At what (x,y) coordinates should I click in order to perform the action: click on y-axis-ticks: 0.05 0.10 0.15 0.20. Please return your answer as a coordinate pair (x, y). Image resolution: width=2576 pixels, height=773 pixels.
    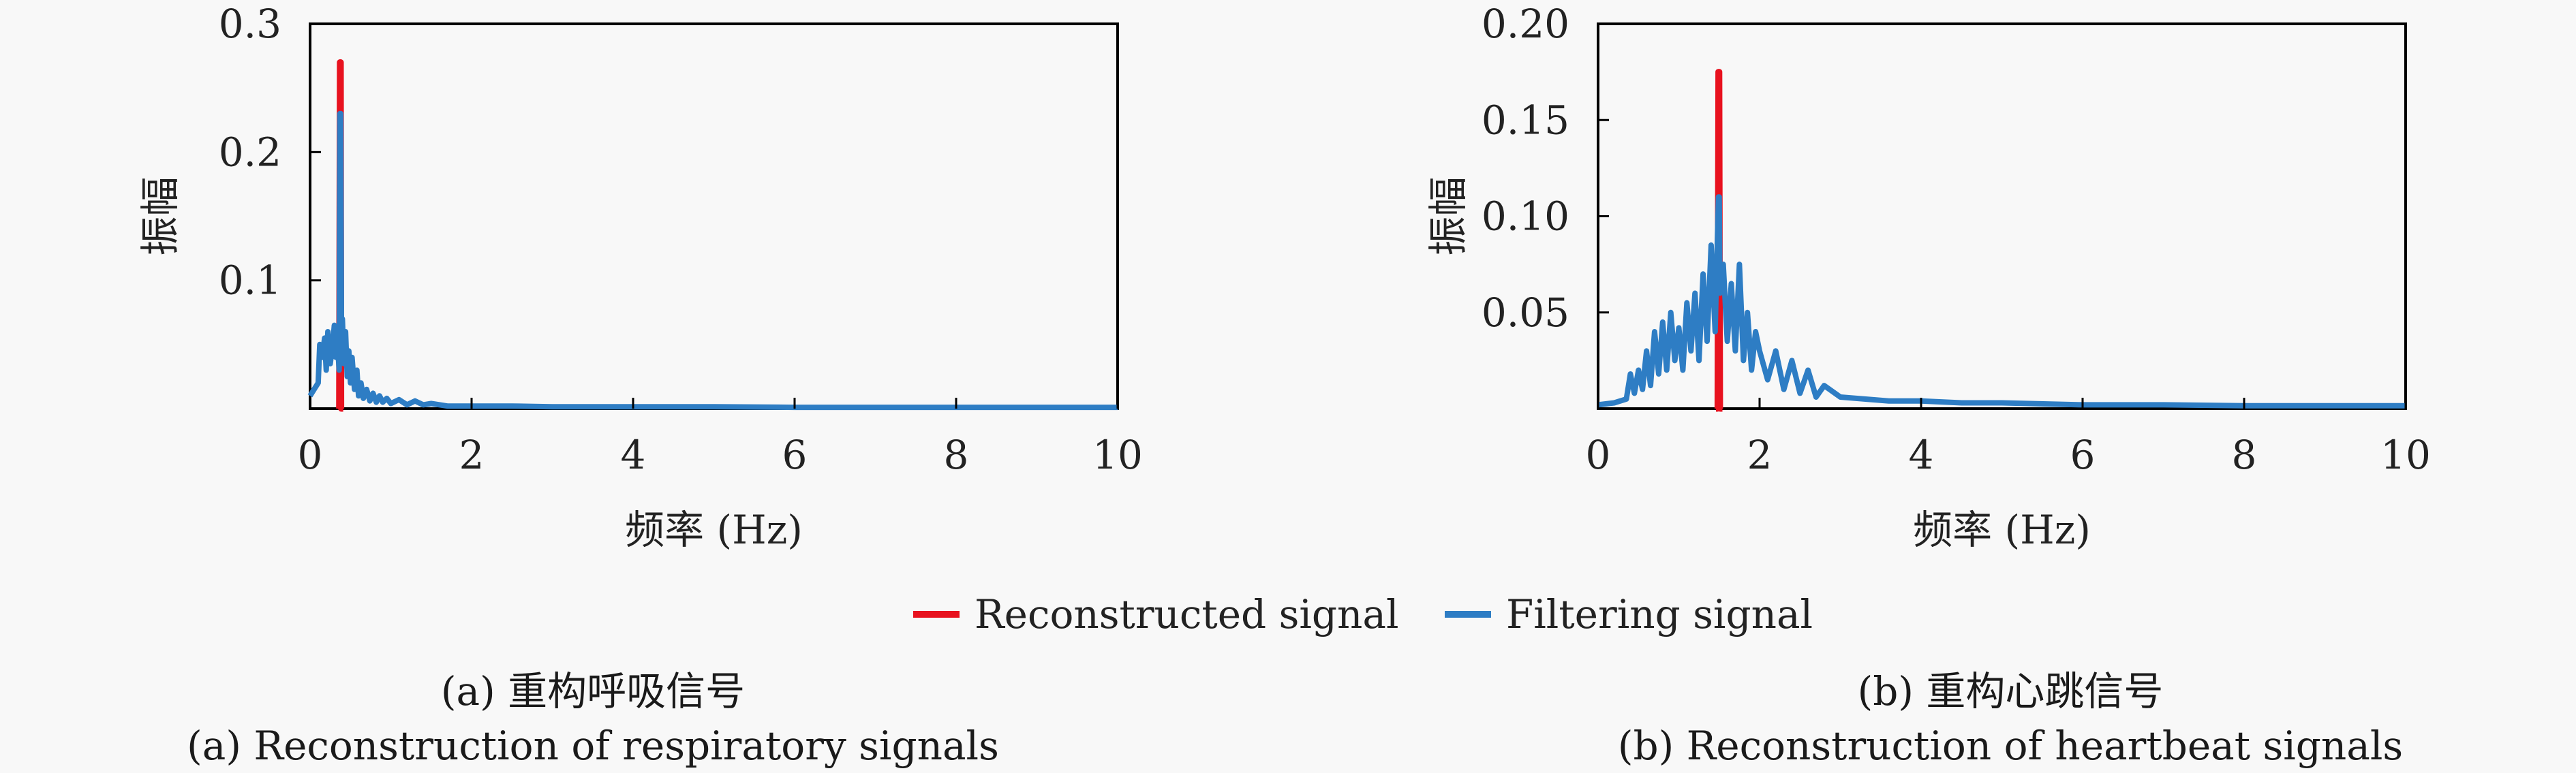
    Looking at the image, I should click on (1546, 168).